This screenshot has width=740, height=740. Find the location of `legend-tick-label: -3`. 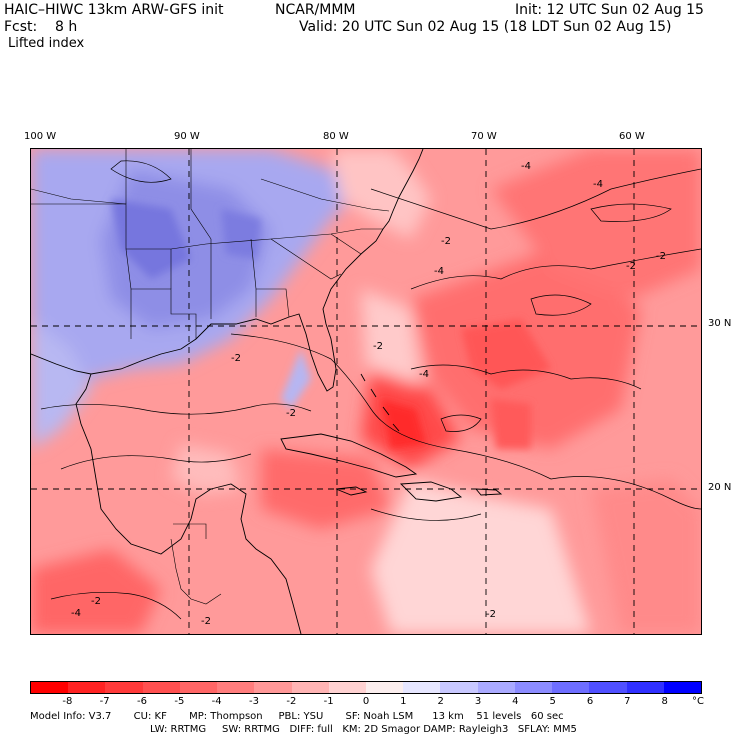

legend-tick-label: -3 is located at coordinates (254, 701).